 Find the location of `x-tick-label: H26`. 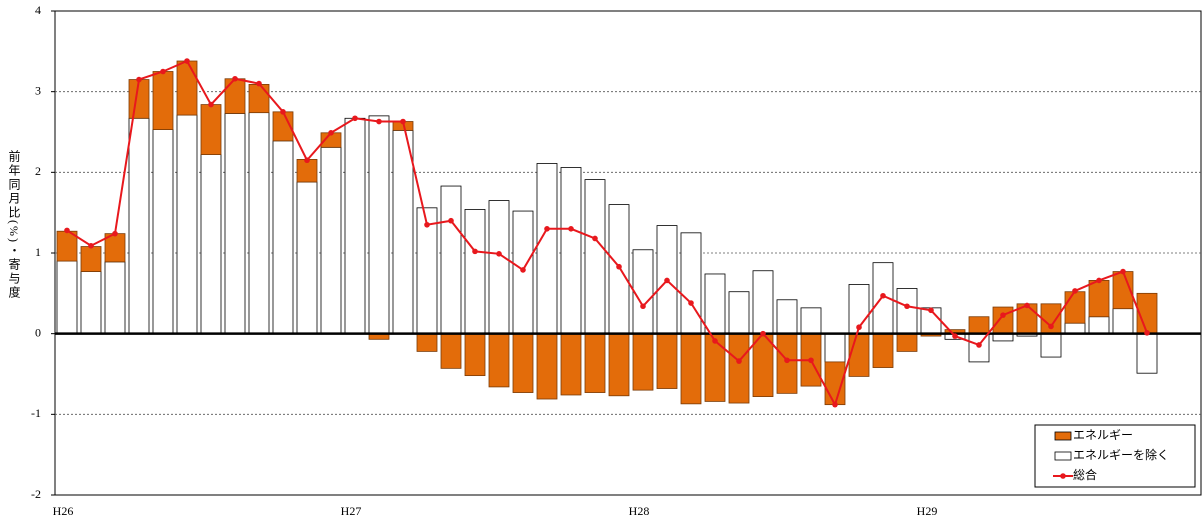

x-tick-label: H26 is located at coordinates (63, 511).